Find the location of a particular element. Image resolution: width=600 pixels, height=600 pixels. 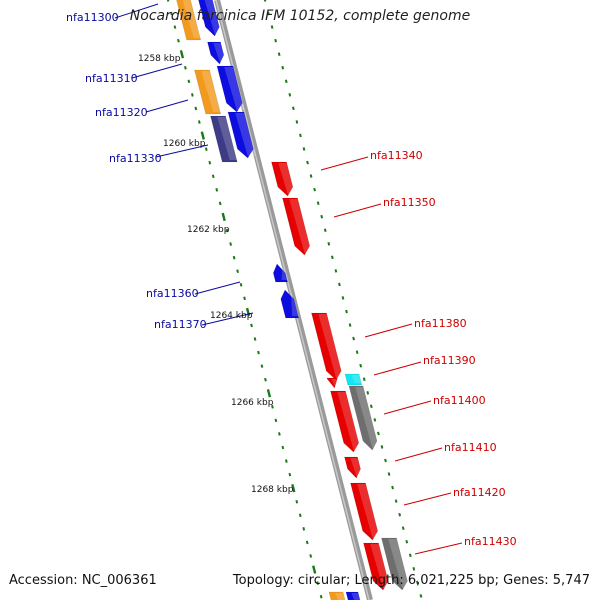

block-nfa11310-shade is located at coordinates (220, 52).